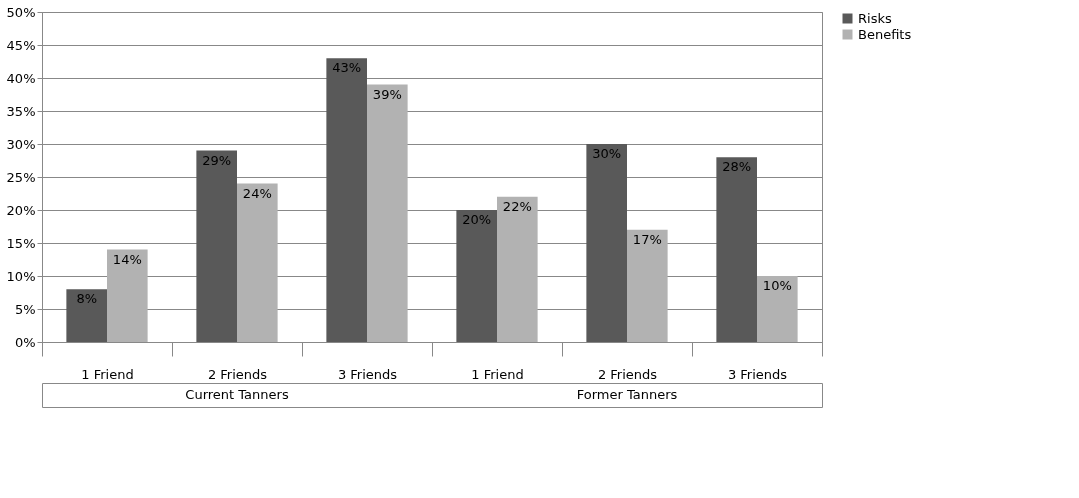  I want to click on y-tick-label: 25%, so click(21, 177).